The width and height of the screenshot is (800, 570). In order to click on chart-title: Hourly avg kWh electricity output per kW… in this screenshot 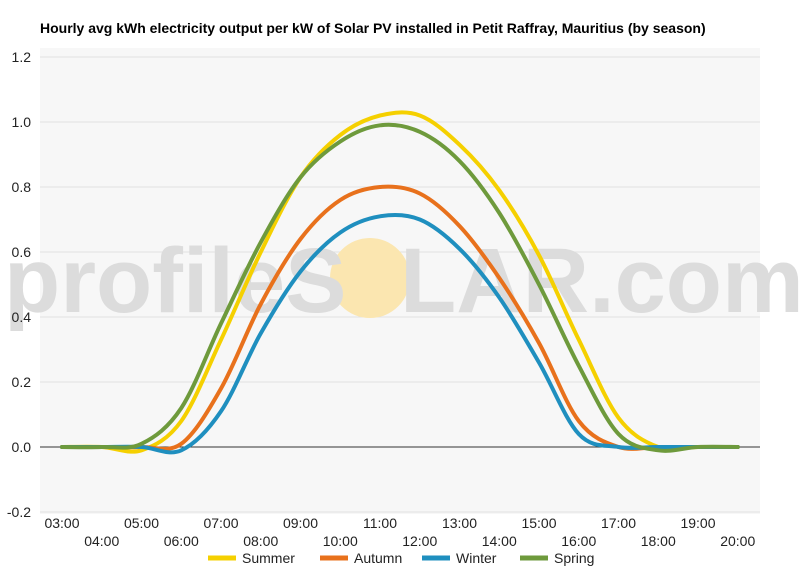, I will do `click(373, 28)`.